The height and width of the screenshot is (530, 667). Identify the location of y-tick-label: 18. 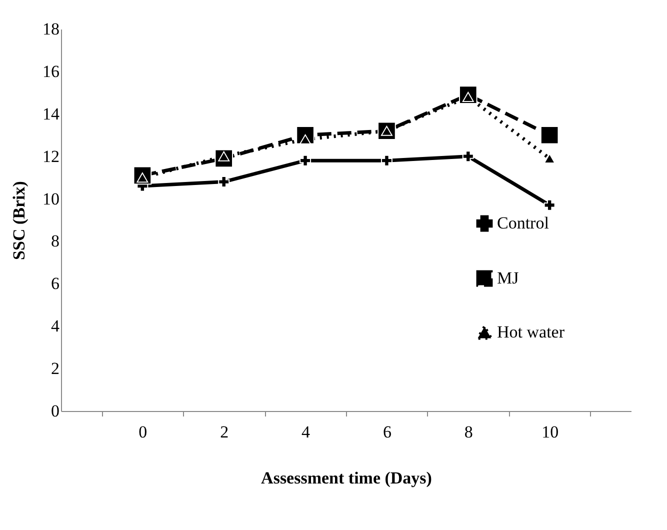
(51, 29).